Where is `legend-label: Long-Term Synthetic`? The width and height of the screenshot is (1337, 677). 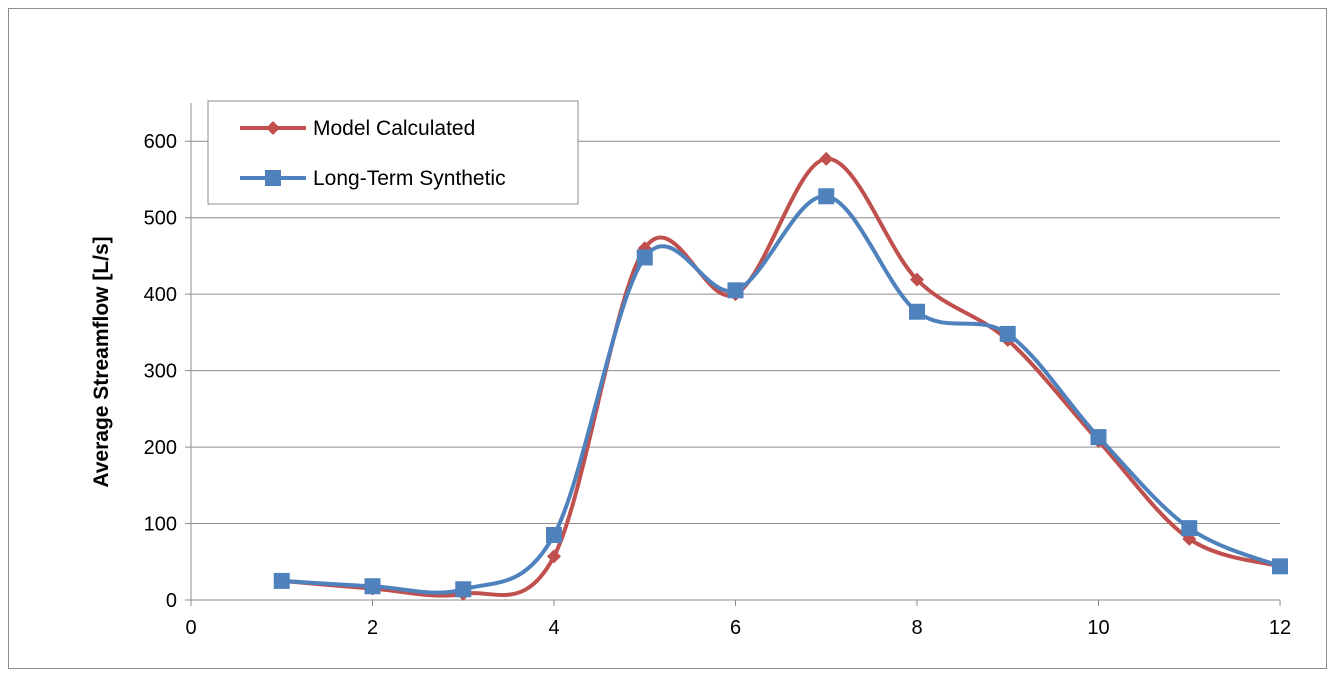 legend-label: Long-Term Synthetic is located at coordinates (409, 178).